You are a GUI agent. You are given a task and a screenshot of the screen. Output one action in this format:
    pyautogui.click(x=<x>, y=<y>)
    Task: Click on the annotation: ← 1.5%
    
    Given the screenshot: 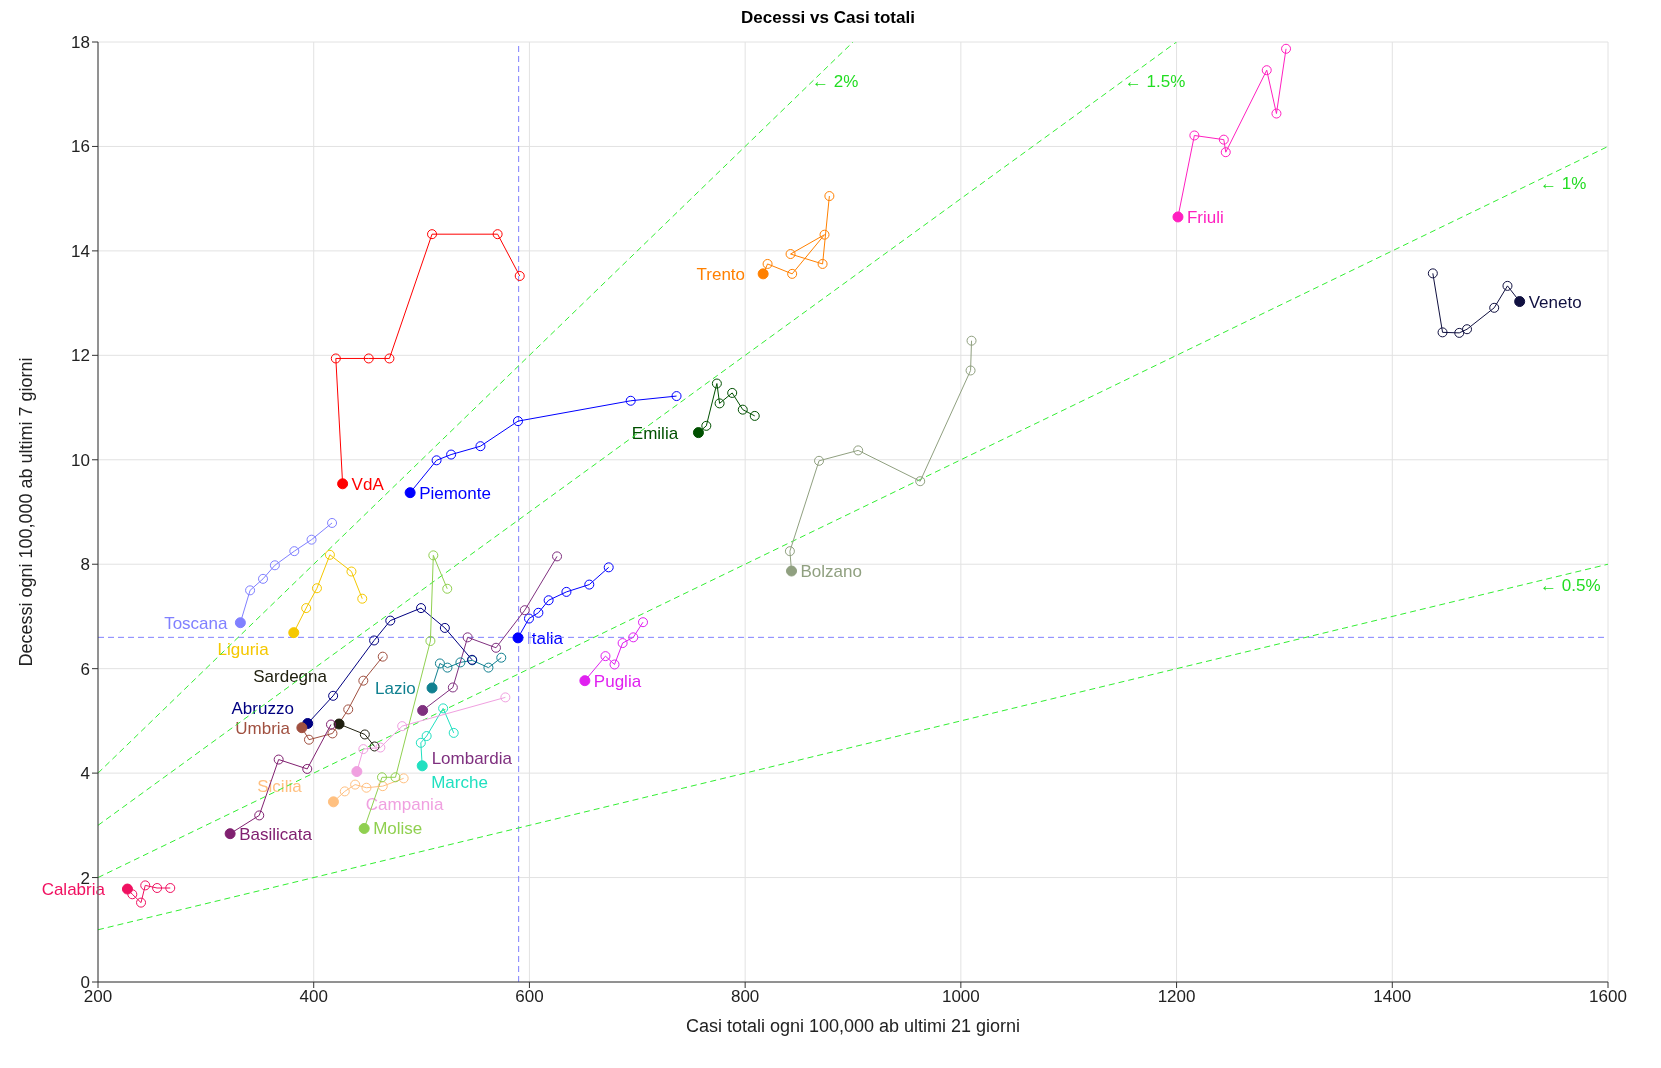 What is the action you would take?
    pyautogui.click(x=1155, y=82)
    